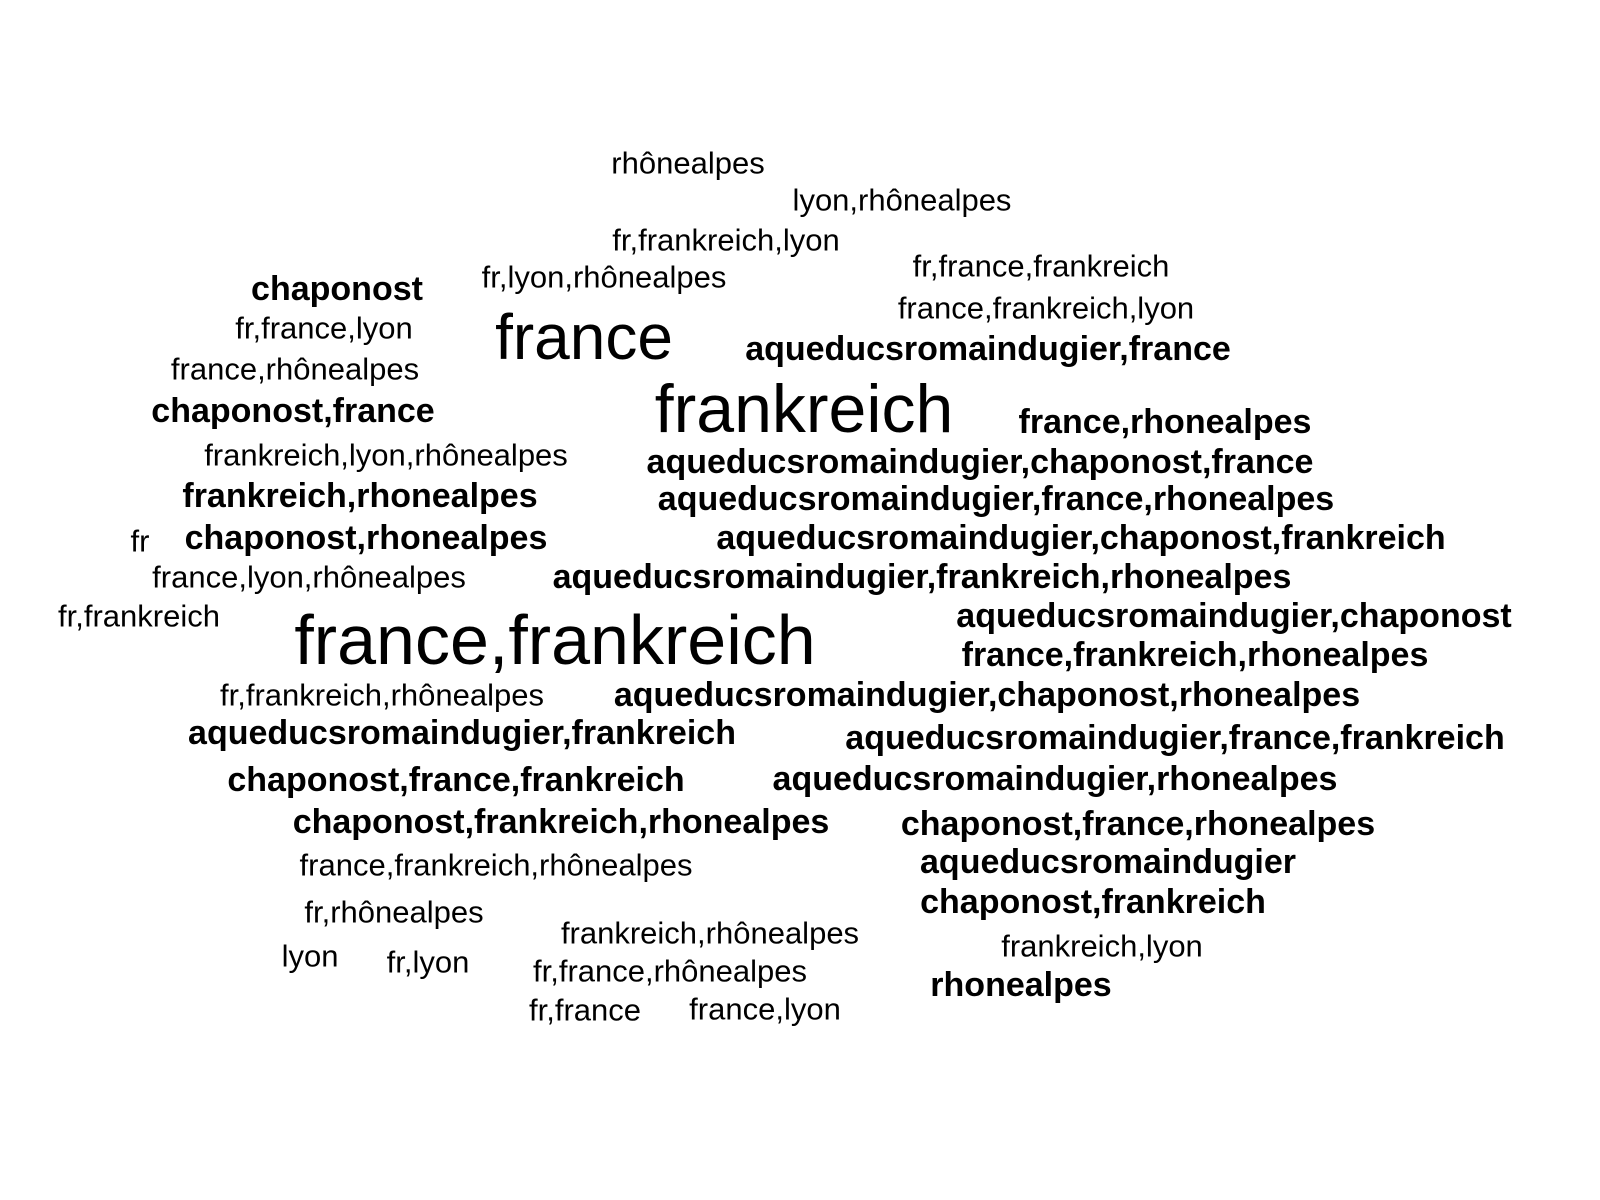  What do you see at coordinates (1102, 946) in the screenshot?
I see `cloud-word: frankreich,lyon` at bounding box center [1102, 946].